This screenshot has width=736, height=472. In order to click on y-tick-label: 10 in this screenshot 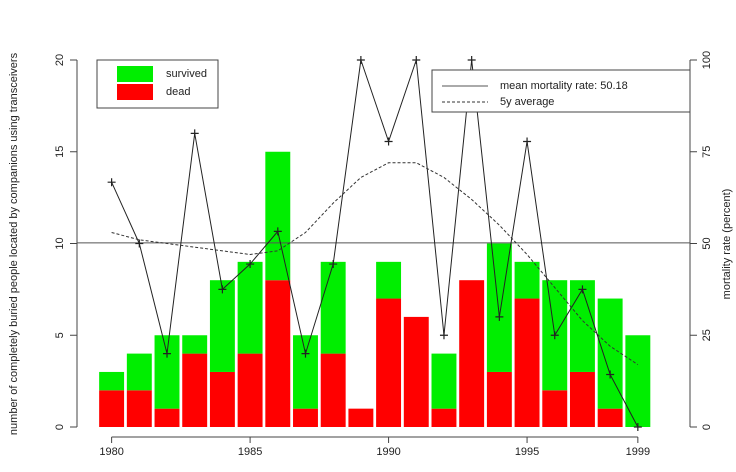, I will do `click(60, 243)`.